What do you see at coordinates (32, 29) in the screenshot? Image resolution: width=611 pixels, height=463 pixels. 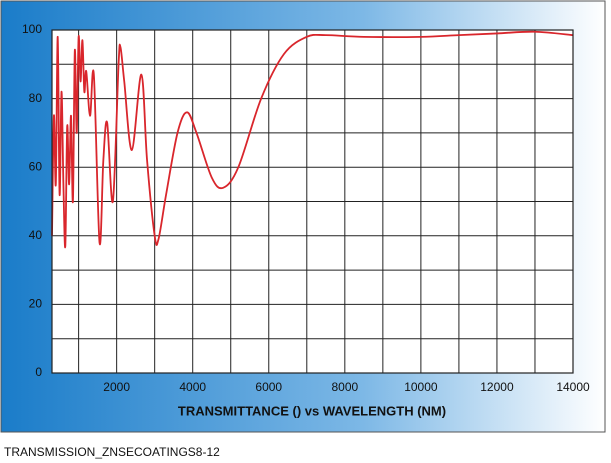 I see `y-tick-label: 100` at bounding box center [32, 29].